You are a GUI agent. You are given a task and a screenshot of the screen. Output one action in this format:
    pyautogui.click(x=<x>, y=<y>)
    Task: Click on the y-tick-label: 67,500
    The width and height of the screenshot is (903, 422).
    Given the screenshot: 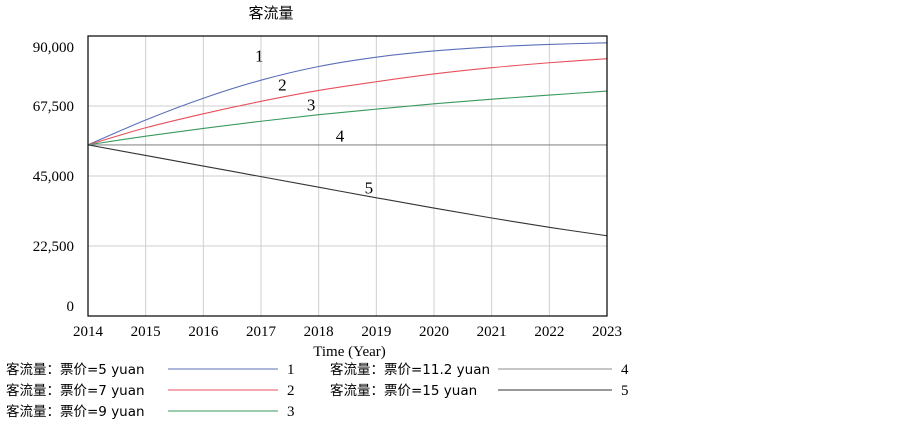 What is the action you would take?
    pyautogui.click(x=53, y=107)
    